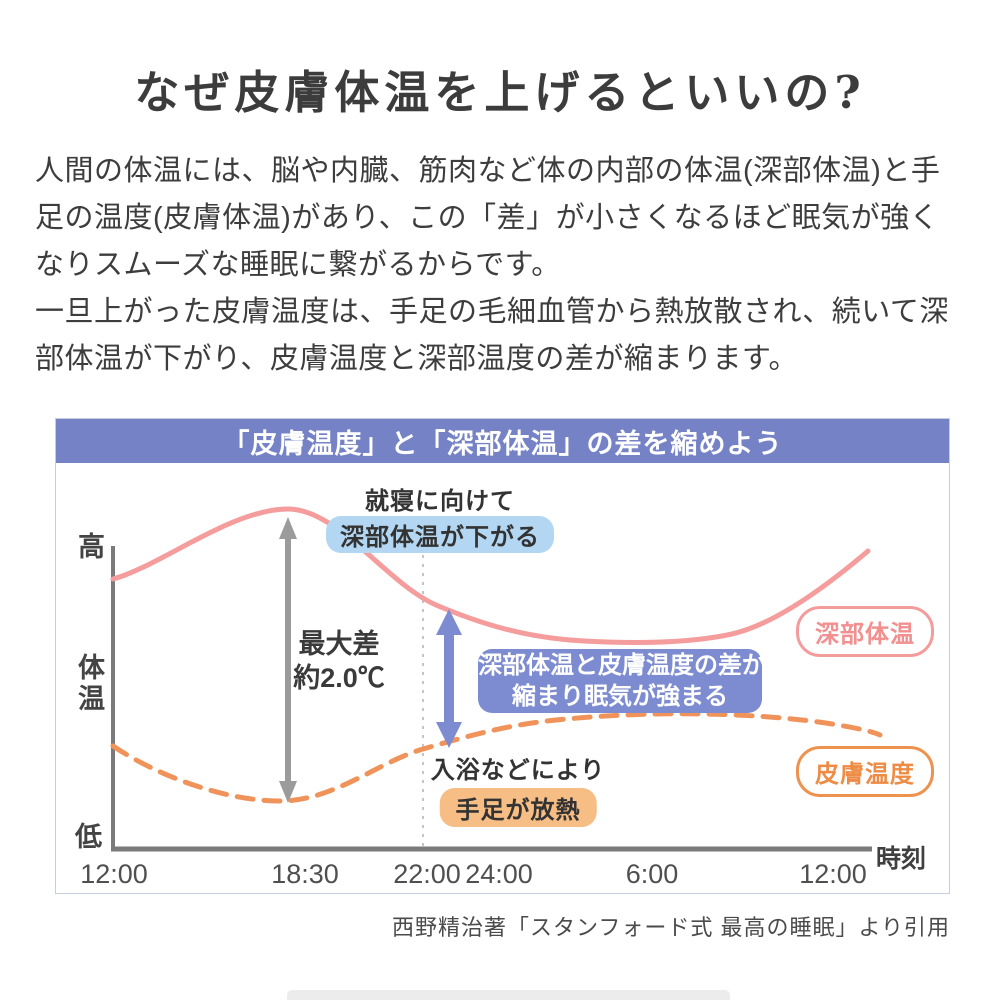 Image resolution: width=1000 pixels, height=1000 pixels. What do you see at coordinates (670, 927) in the screenshot?
I see `citation-text: 西野精治著「スタンフォード式 最高の睡眠」より引用` at bounding box center [670, 927].